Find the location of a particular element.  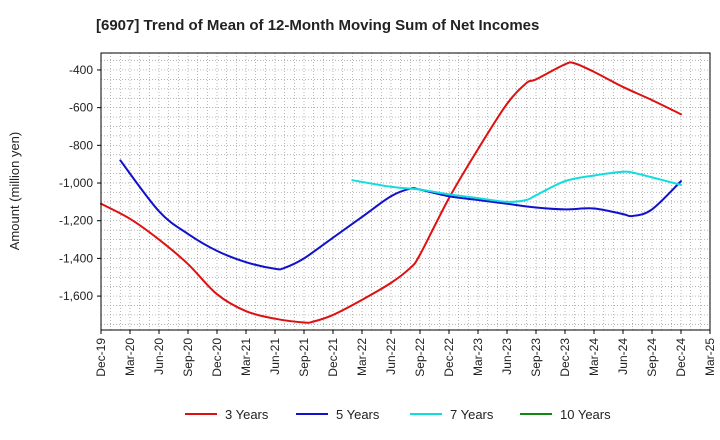

x-tick-label: Jun-22 is located at coordinates (391, 356).